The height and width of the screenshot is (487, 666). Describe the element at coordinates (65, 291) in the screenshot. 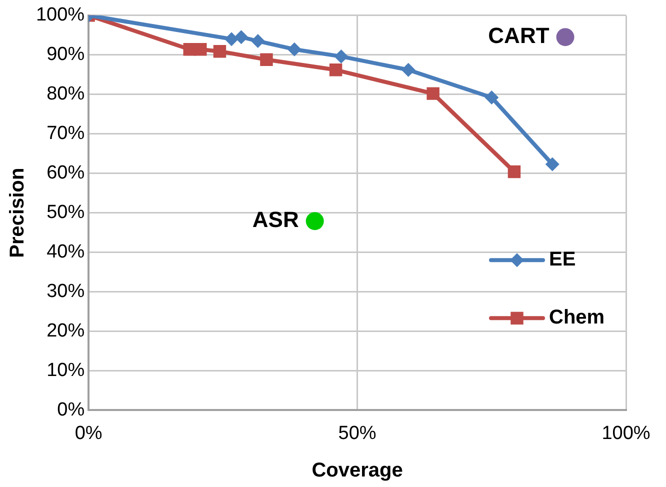

I see `y-tick-label: 30%` at that location.